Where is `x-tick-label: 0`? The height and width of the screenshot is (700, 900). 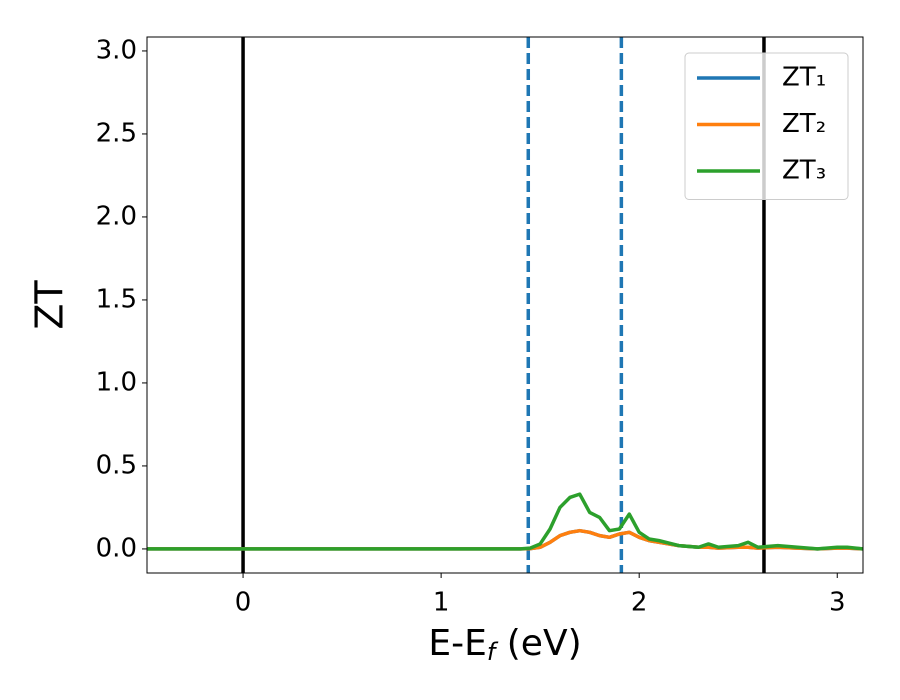 x-tick-label: 0 is located at coordinates (243, 603).